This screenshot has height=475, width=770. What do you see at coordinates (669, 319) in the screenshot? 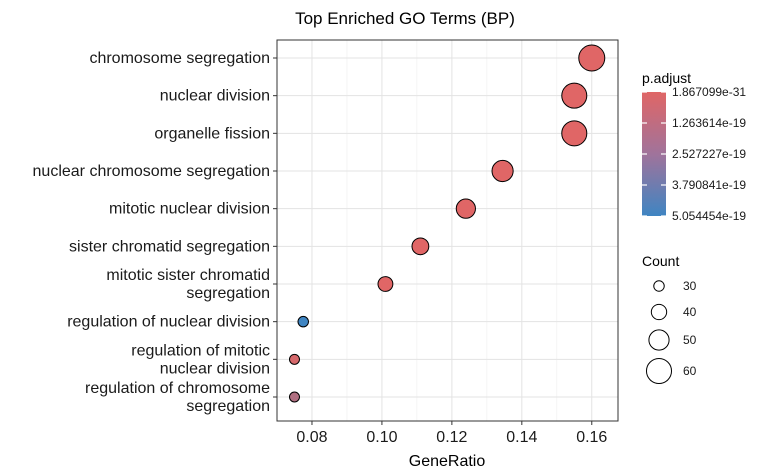
I see `count-legend: Count 30 40 50 60` at bounding box center [669, 319].